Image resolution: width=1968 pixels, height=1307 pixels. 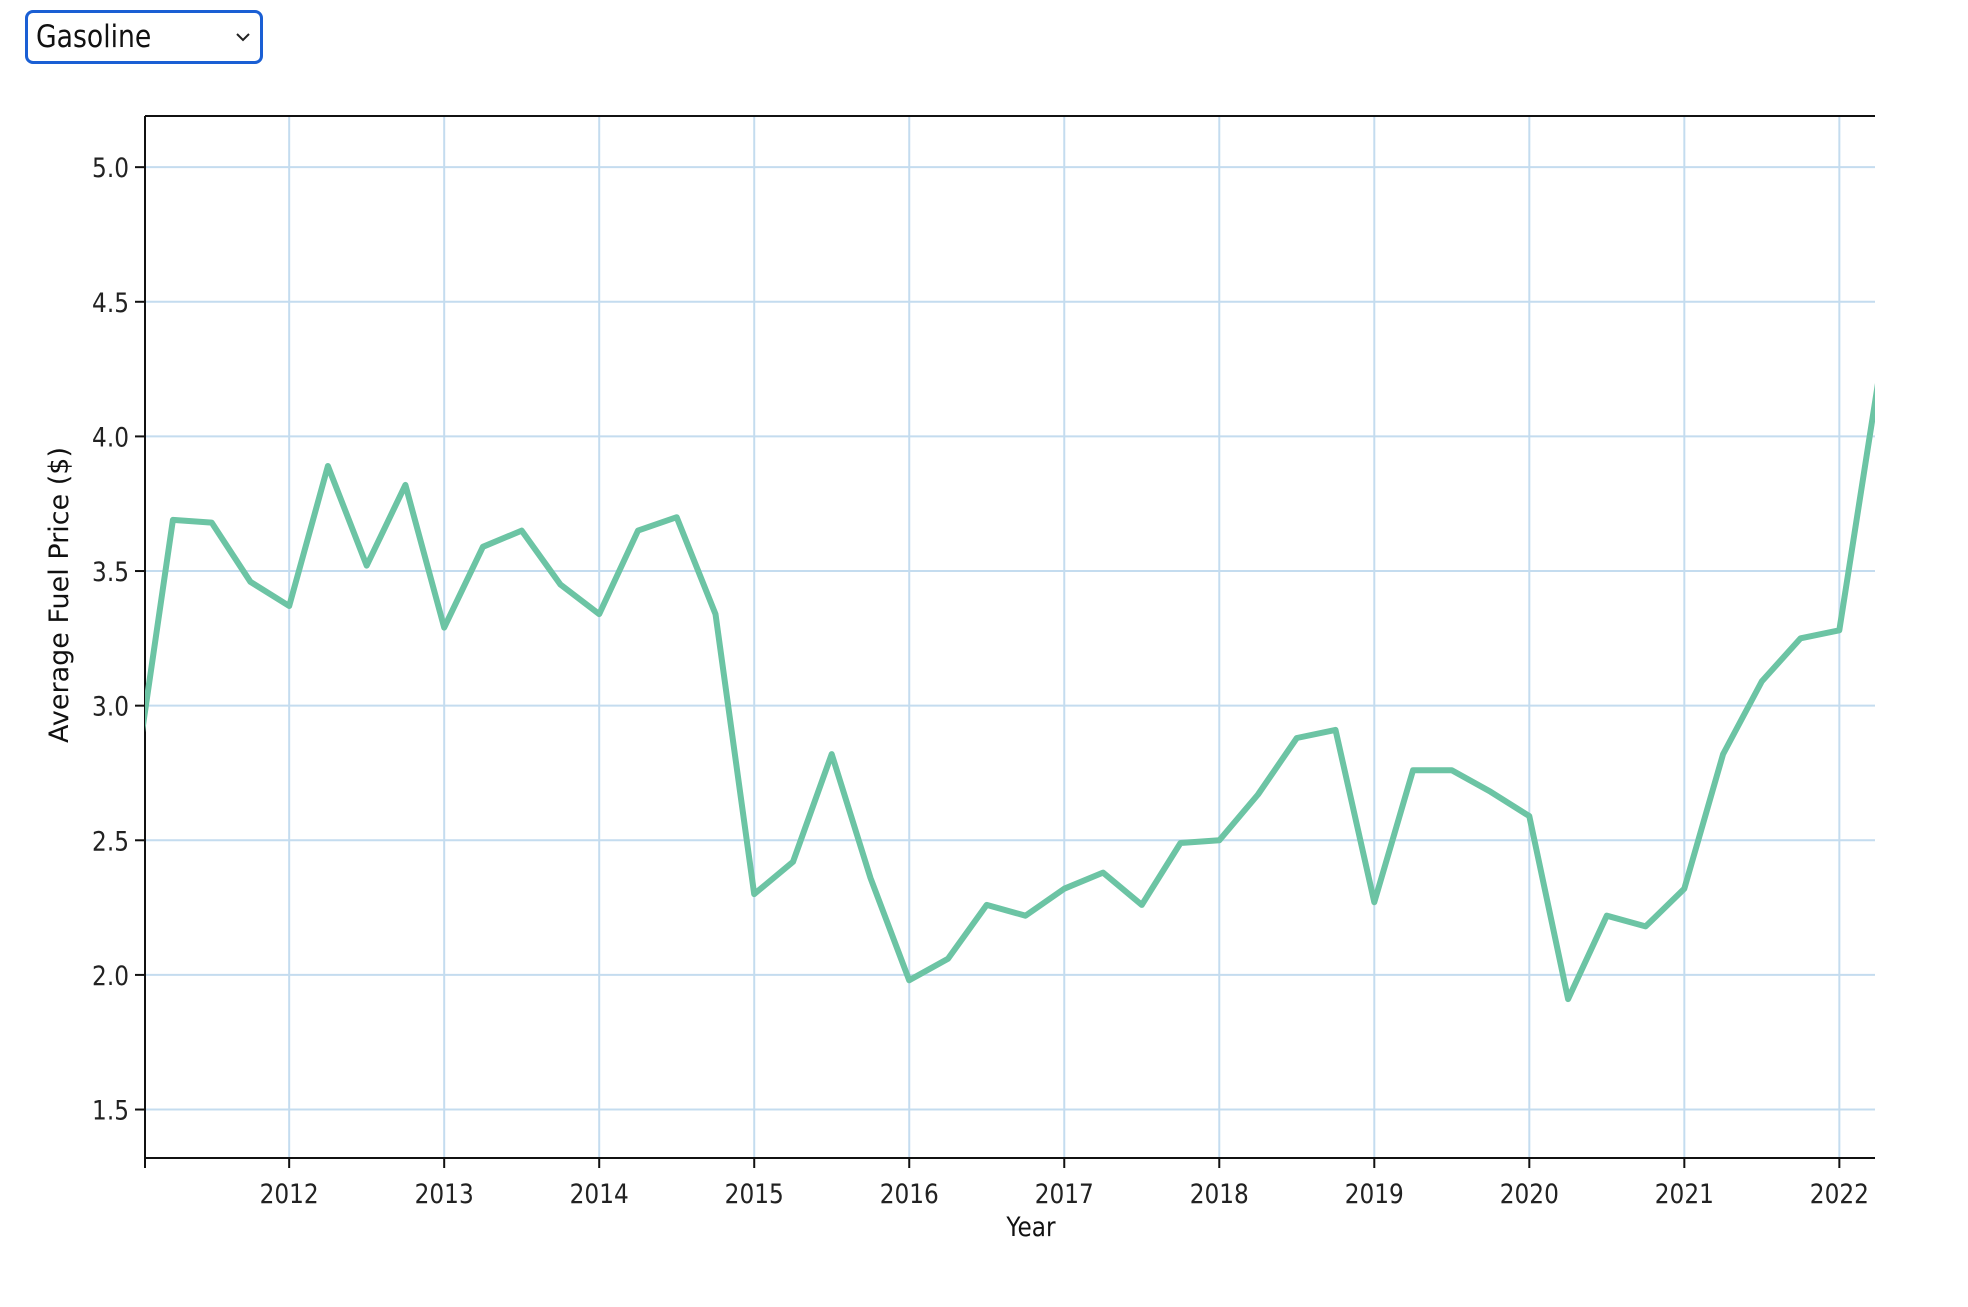 I want to click on x-tick-label: 2018, so click(x=1219, y=1193).